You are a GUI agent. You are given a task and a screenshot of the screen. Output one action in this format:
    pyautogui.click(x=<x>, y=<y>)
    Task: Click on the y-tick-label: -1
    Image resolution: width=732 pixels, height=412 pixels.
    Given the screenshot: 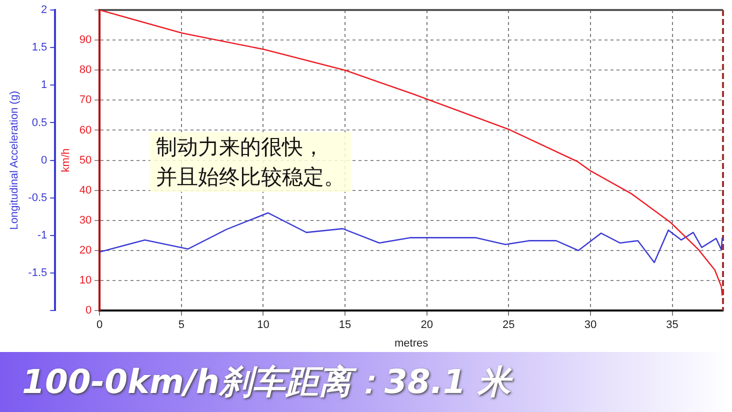 What is the action you would take?
    pyautogui.click(x=42, y=235)
    